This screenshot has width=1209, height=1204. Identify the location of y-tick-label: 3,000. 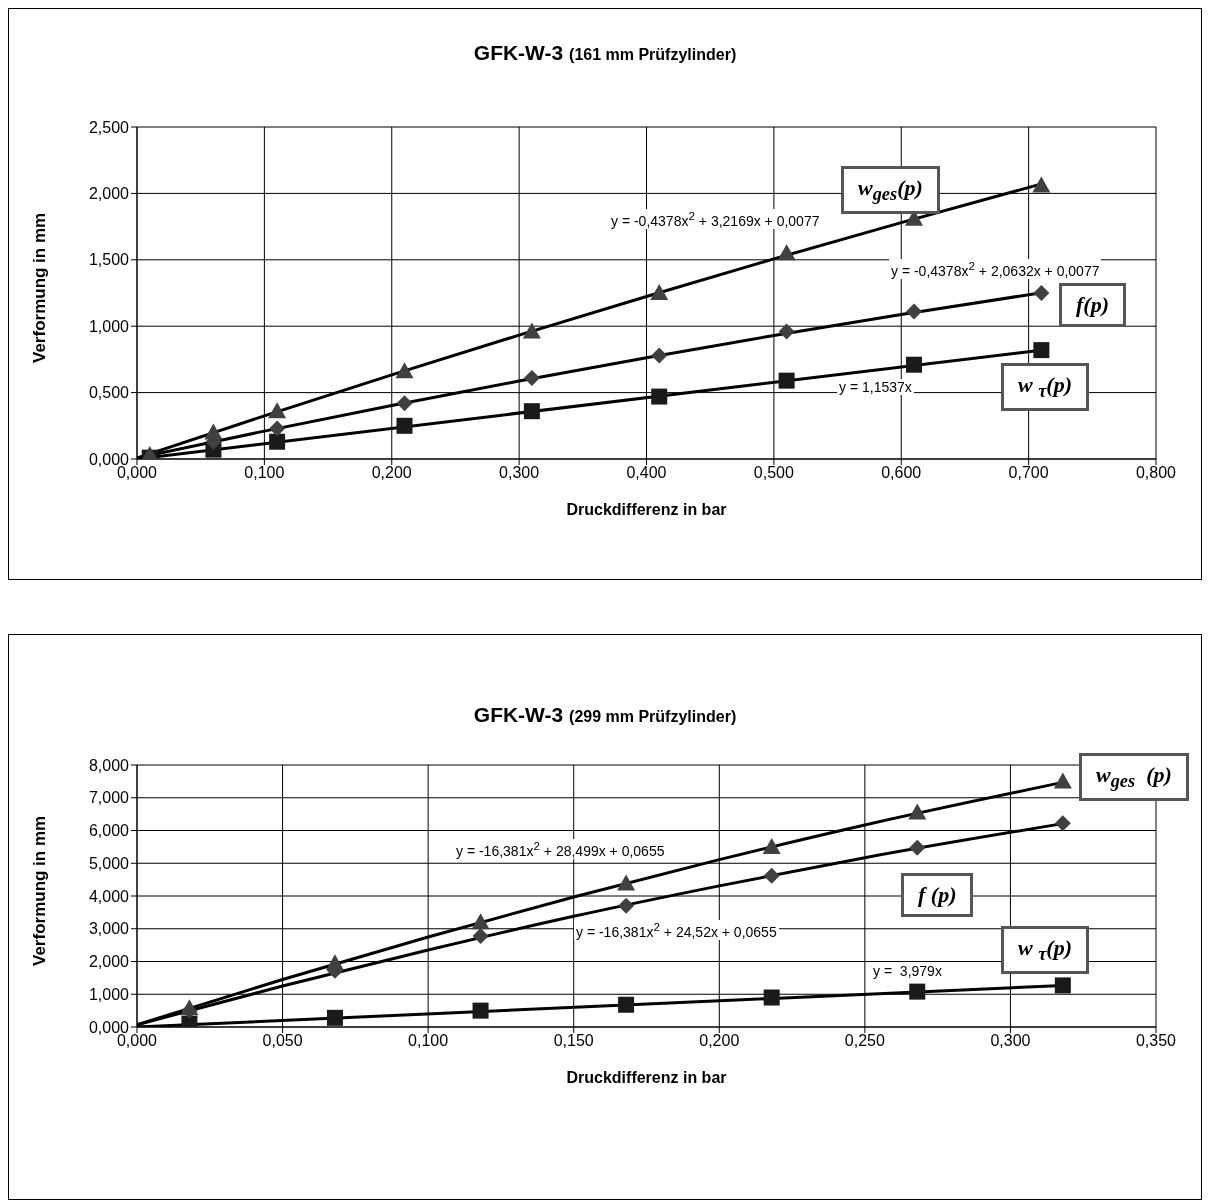
(109, 929).